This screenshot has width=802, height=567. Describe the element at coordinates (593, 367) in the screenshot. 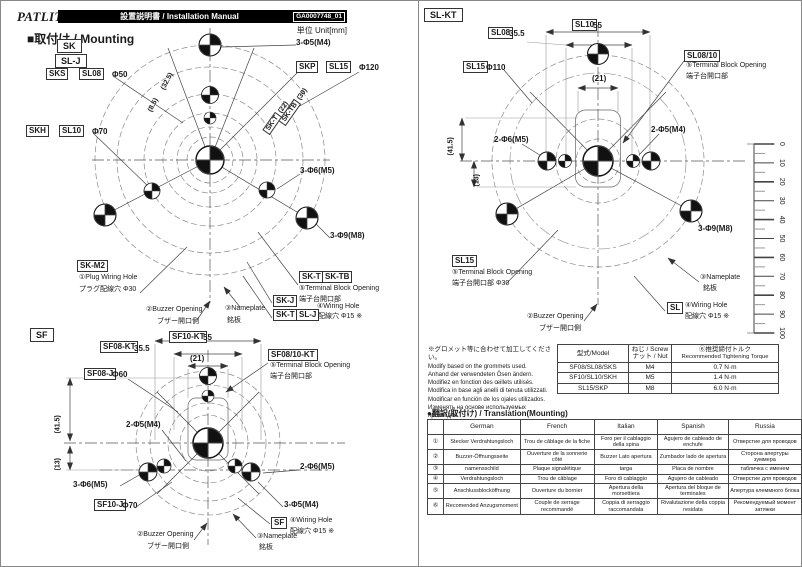

I see `torque-model-cell: SF08/SL08/SKS` at that location.